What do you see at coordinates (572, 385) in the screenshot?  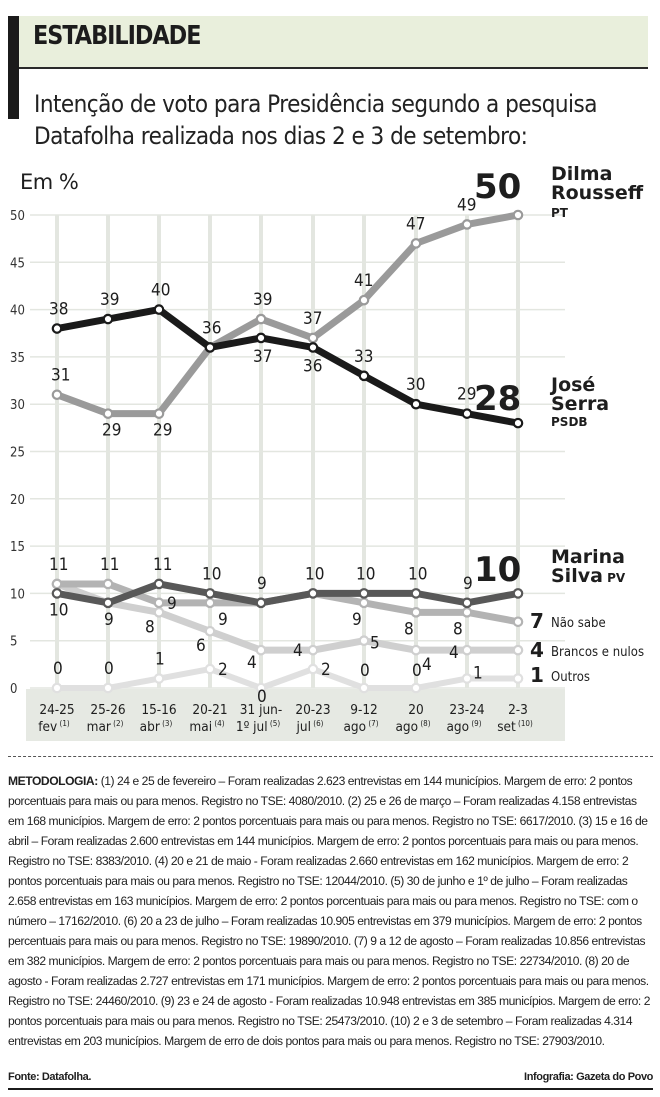 I see `legend-name-serra: José` at bounding box center [572, 385].